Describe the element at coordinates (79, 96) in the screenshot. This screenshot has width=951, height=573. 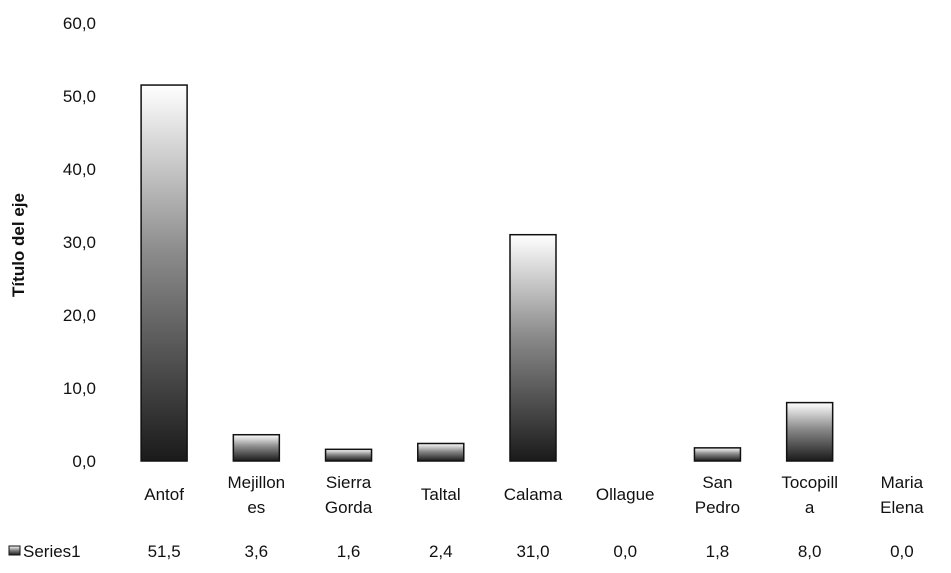
I see `y-tick-label: 50,0` at that location.